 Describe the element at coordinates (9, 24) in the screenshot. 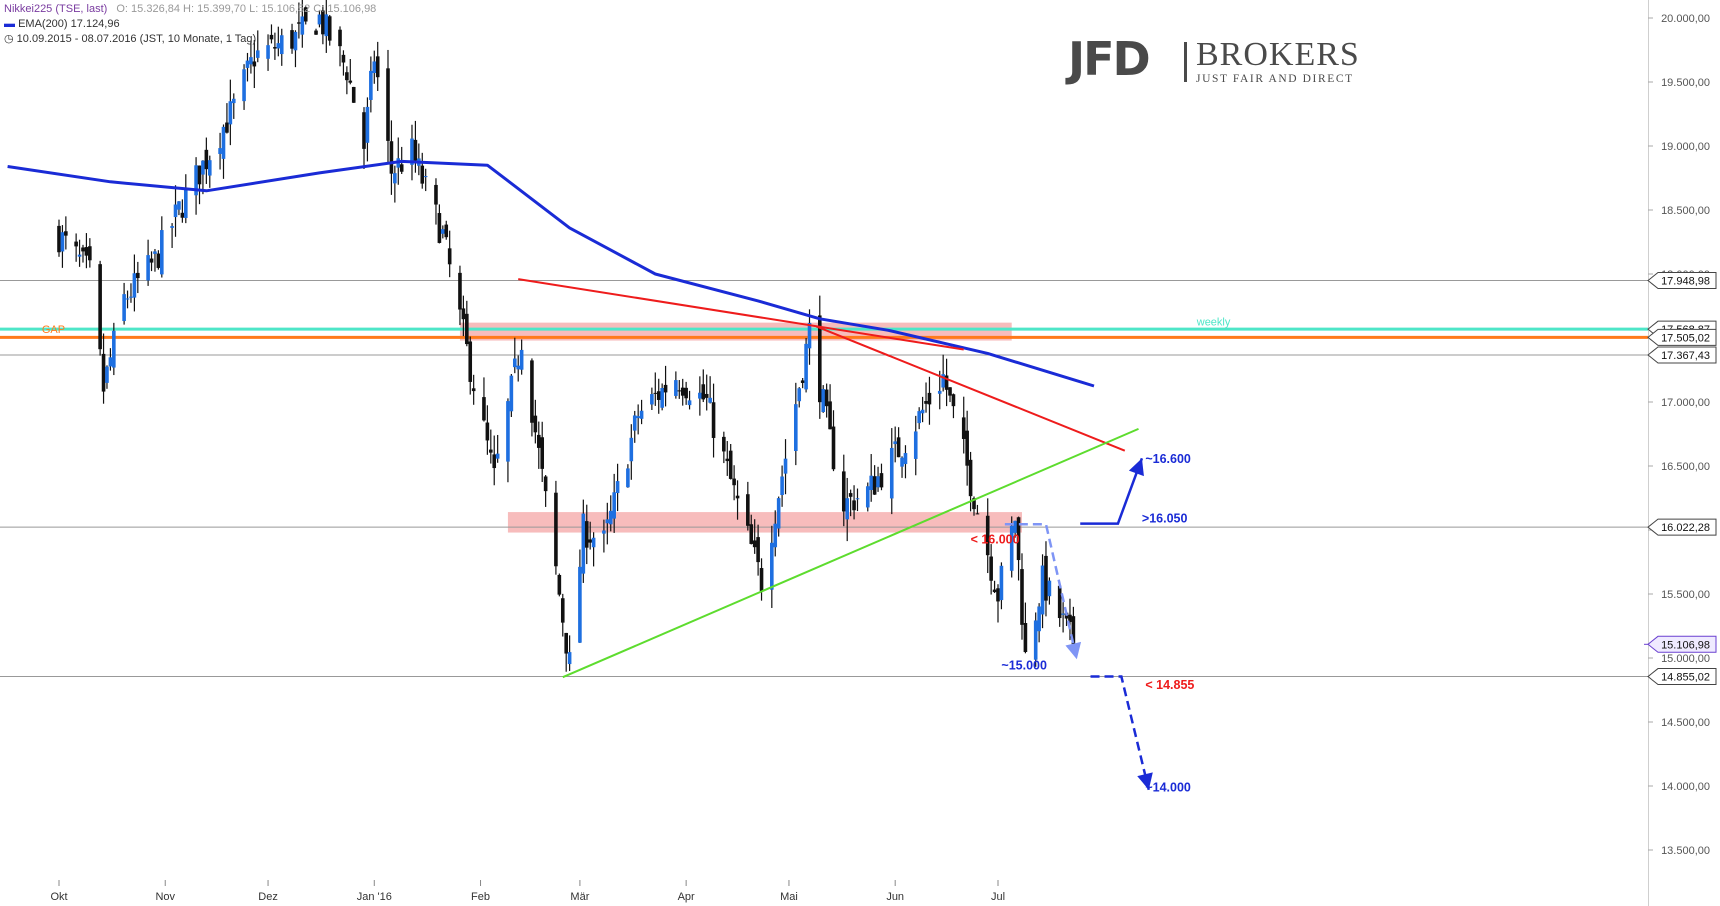

I see `ema-swatch: ▬` at that location.